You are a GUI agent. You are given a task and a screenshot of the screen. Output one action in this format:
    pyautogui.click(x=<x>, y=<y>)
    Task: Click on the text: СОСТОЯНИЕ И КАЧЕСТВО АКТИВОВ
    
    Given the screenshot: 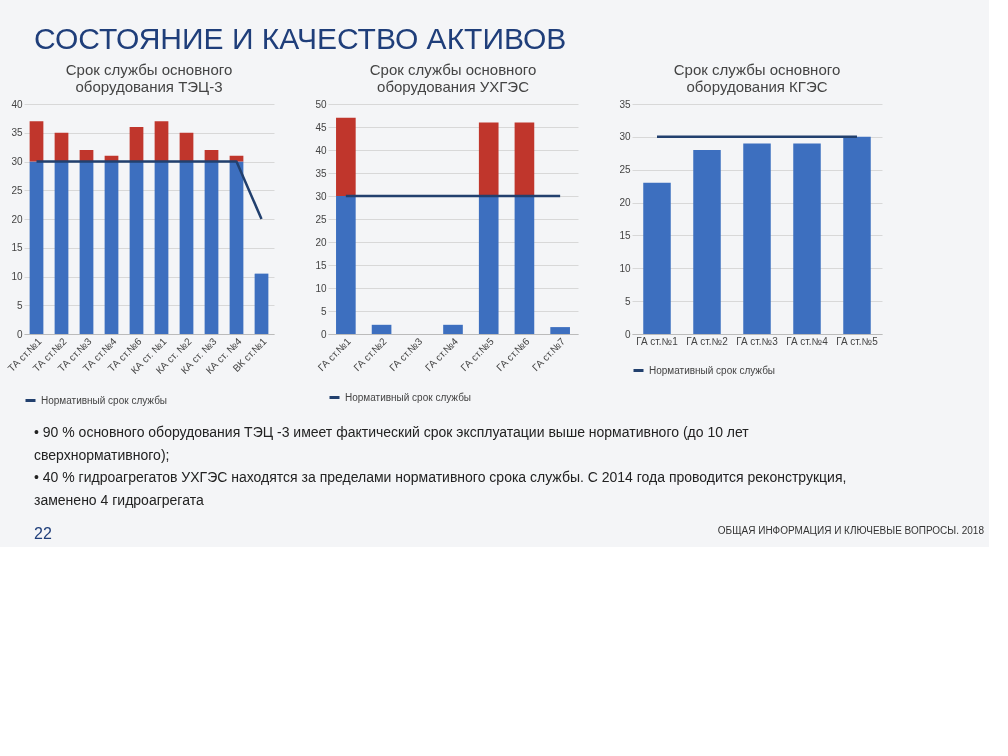 What is the action you would take?
    pyautogui.click(x=300, y=38)
    